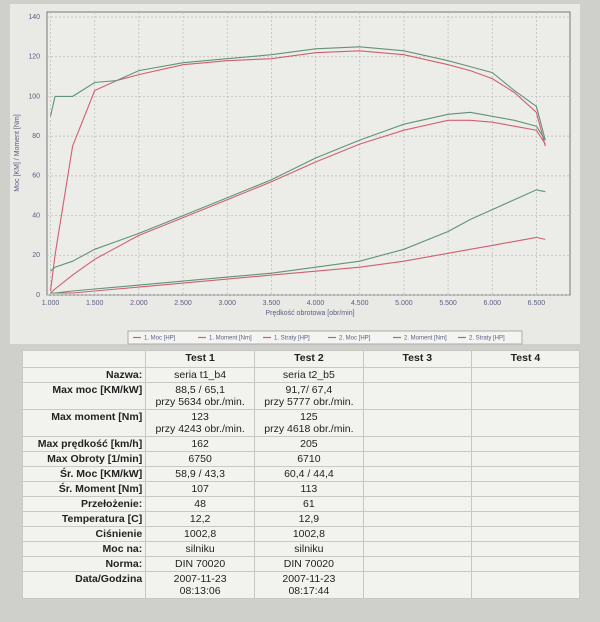 The image size is (600, 622). Describe the element at coordinates (425, 339) in the screenshot. I see `legend-label: 2. Moment [Nm]` at that location.